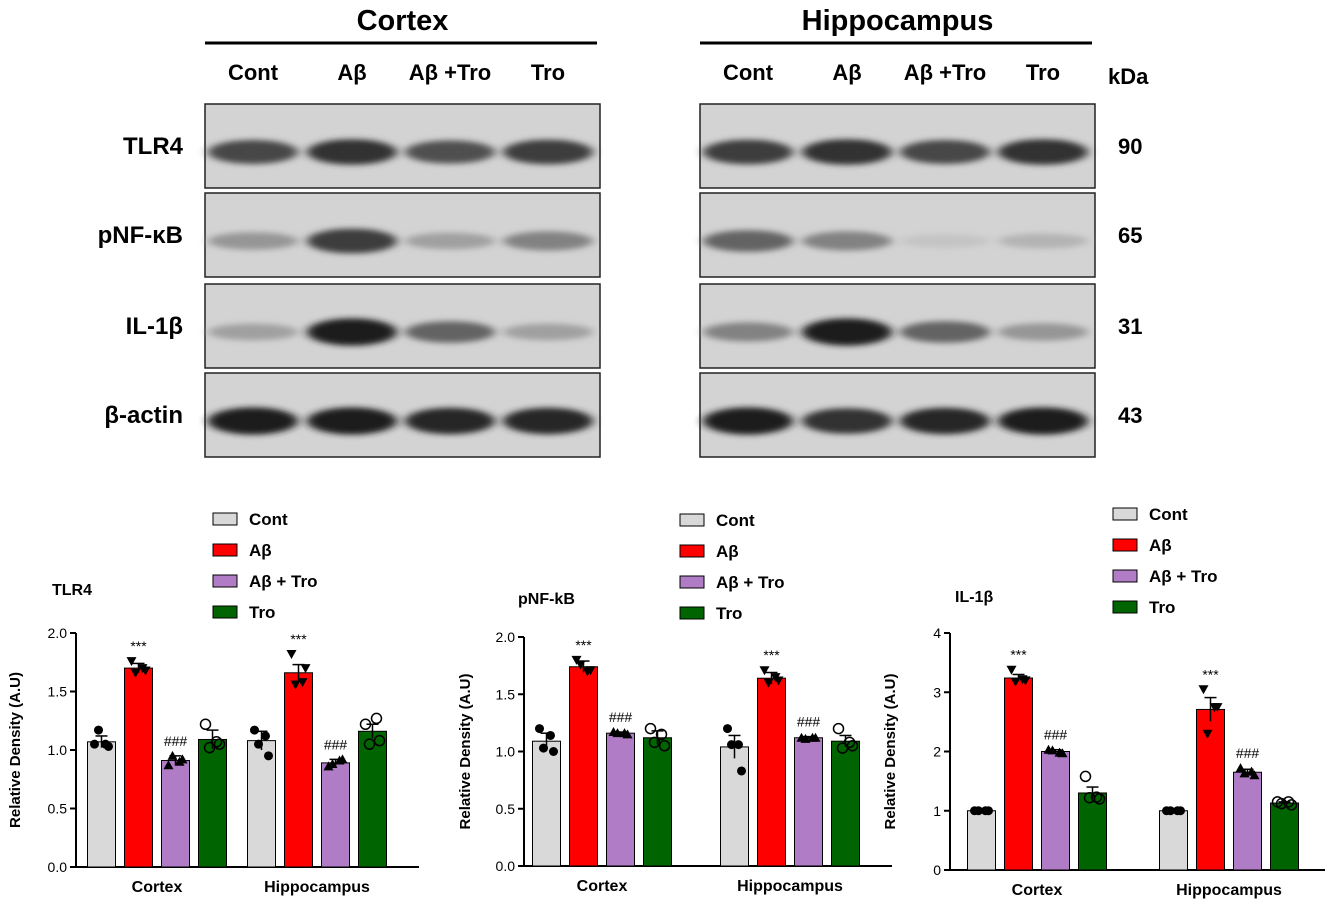 This screenshot has height=913, width=1325. Describe the element at coordinates (58, 692) in the screenshot. I see `y-tick-label: 1.5` at that location.